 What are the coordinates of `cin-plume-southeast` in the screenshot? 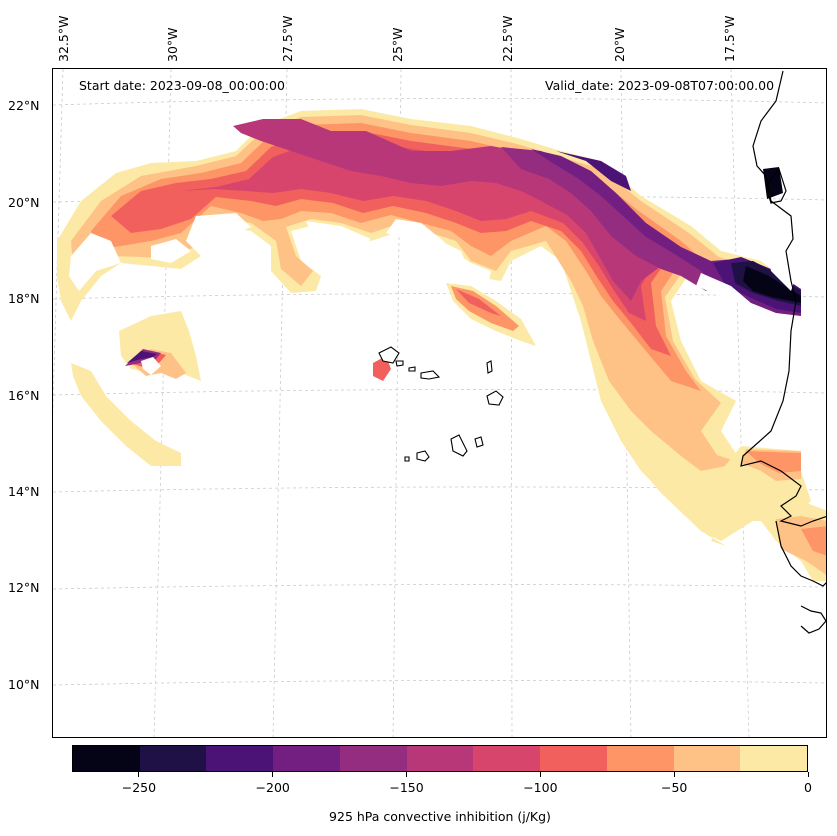 It's located at (737, 513).